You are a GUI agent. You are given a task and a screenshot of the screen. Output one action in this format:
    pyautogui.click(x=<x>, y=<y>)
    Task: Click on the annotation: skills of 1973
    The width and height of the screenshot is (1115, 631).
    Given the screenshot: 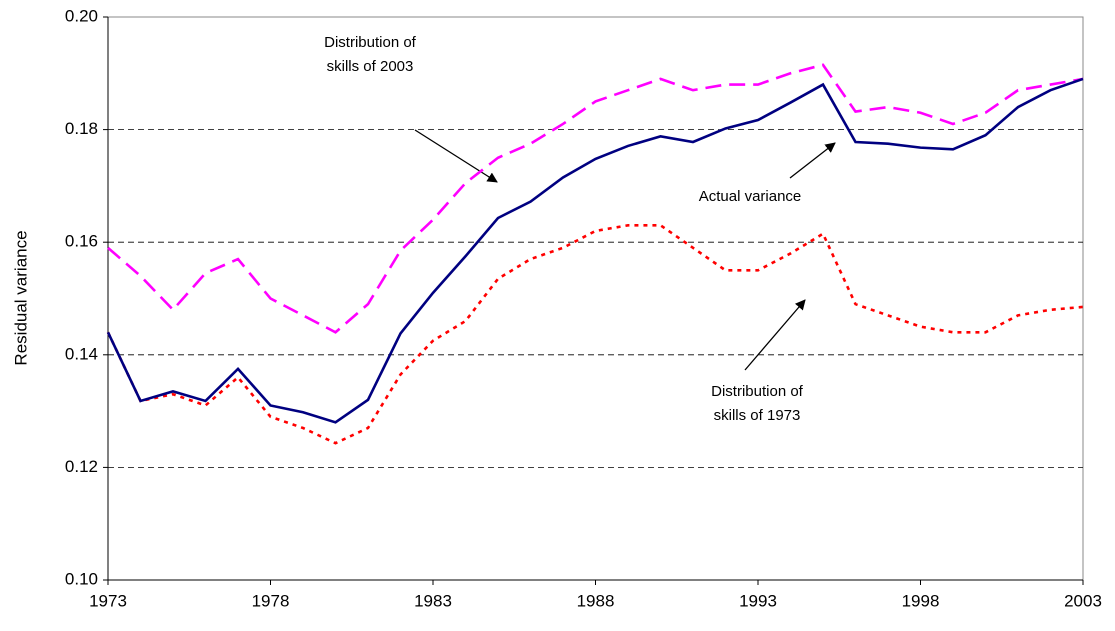 What is the action you would take?
    pyautogui.click(x=757, y=415)
    